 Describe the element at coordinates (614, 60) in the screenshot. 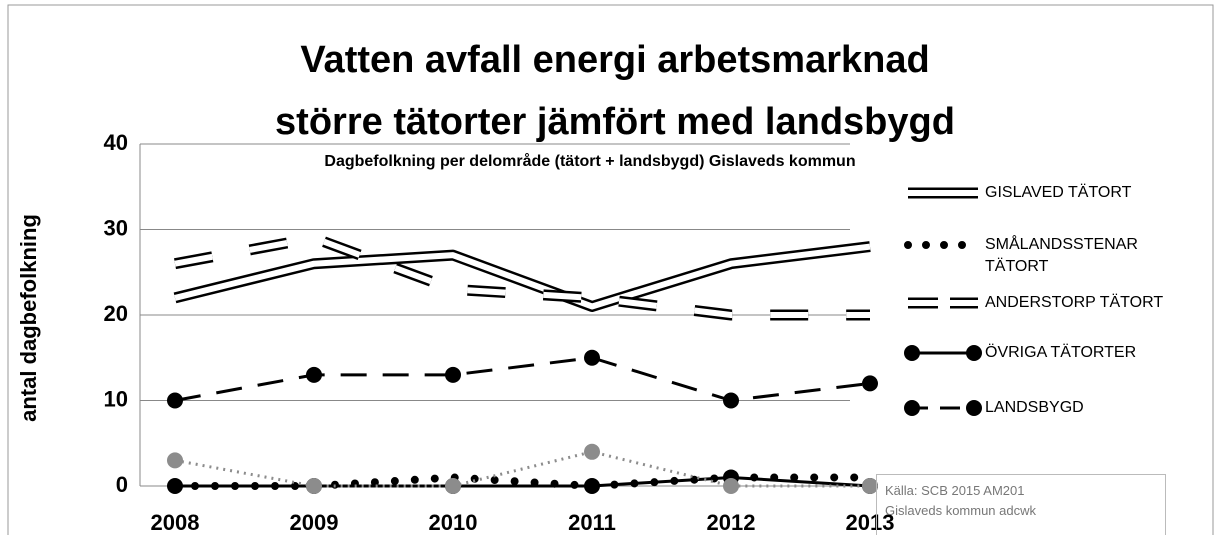

I see `chart-title: Vatten avfall energi arbetsmarknad` at that location.